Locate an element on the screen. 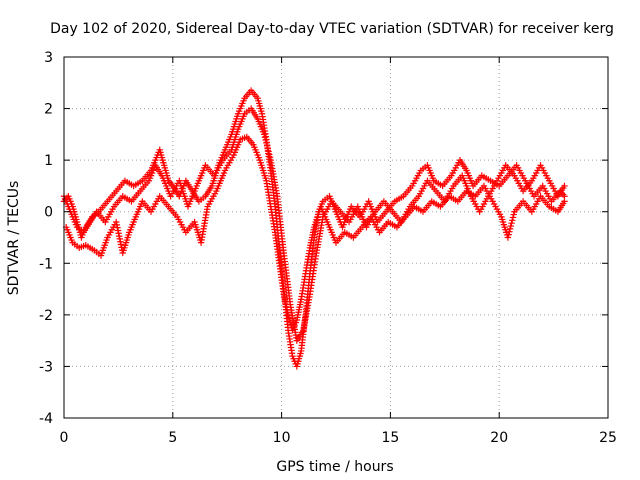 This screenshot has width=640, height=480. y-tick-label: -2 is located at coordinates (46, 316).